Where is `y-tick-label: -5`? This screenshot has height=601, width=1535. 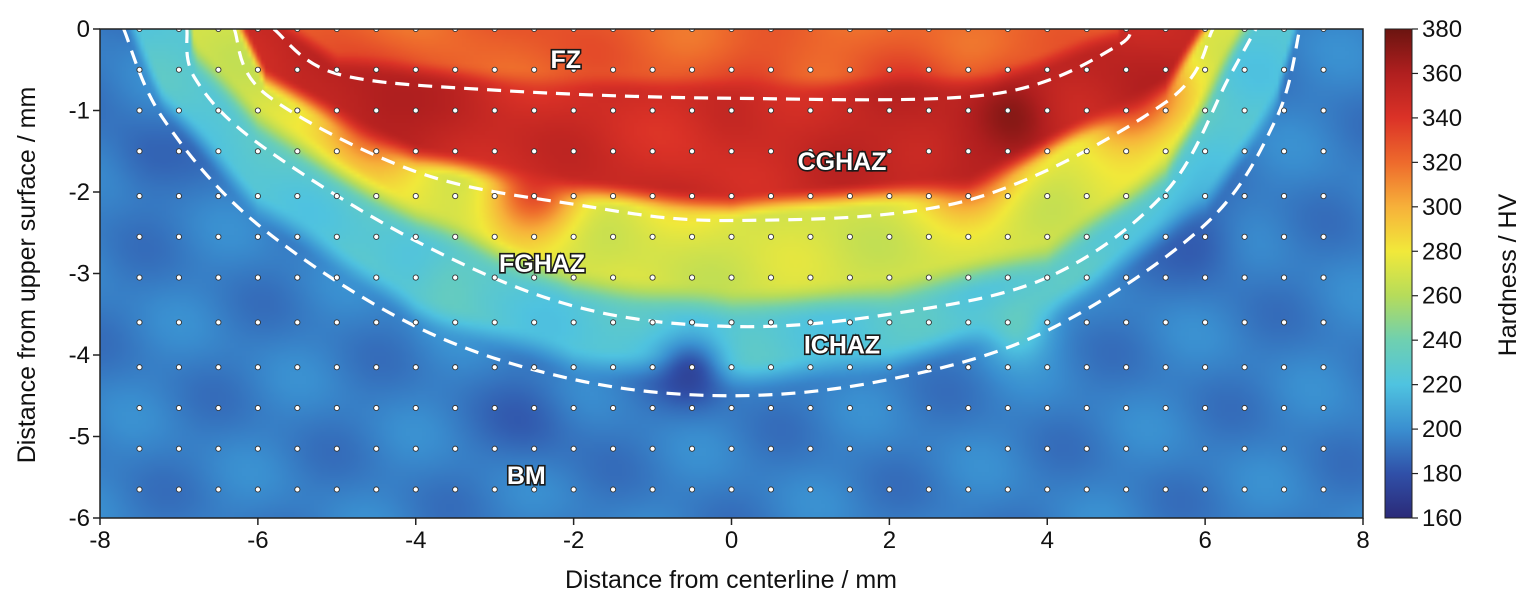
y-tick-label: -5 is located at coordinates (79, 437).